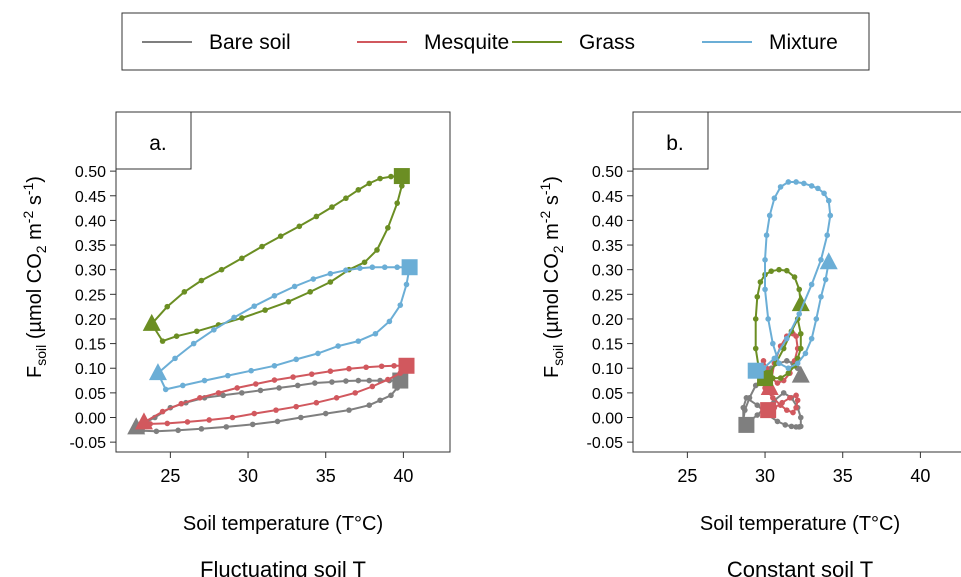  What do you see at coordinates (90, 394) in the screenshot?
I see `y-tick-label: 0.05` at bounding box center [90, 394].